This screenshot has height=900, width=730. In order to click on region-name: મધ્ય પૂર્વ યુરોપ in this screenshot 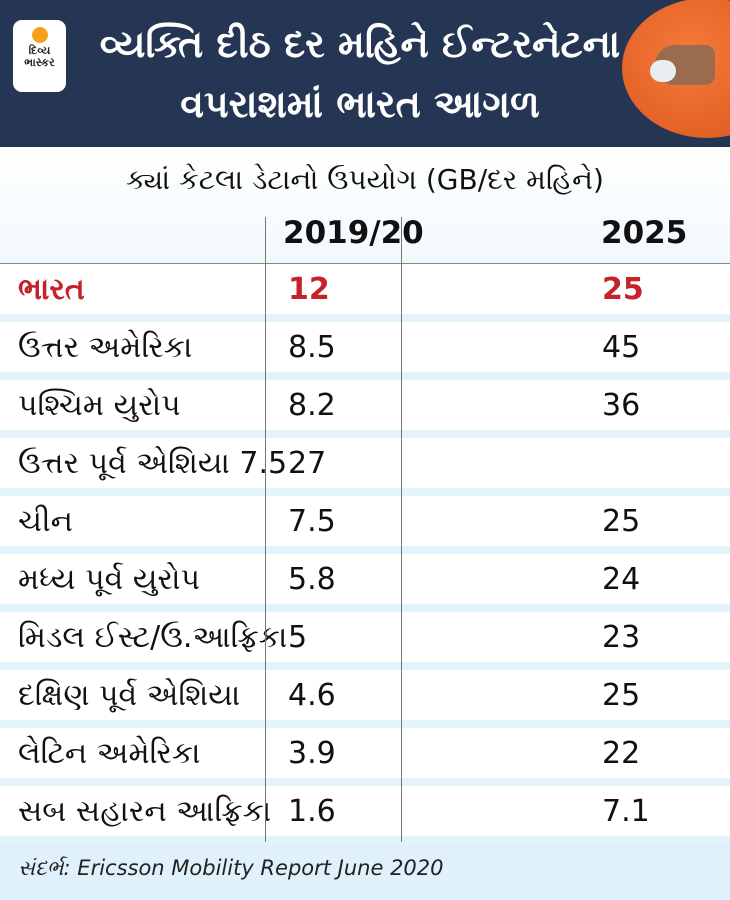, I will do `click(109, 579)`.